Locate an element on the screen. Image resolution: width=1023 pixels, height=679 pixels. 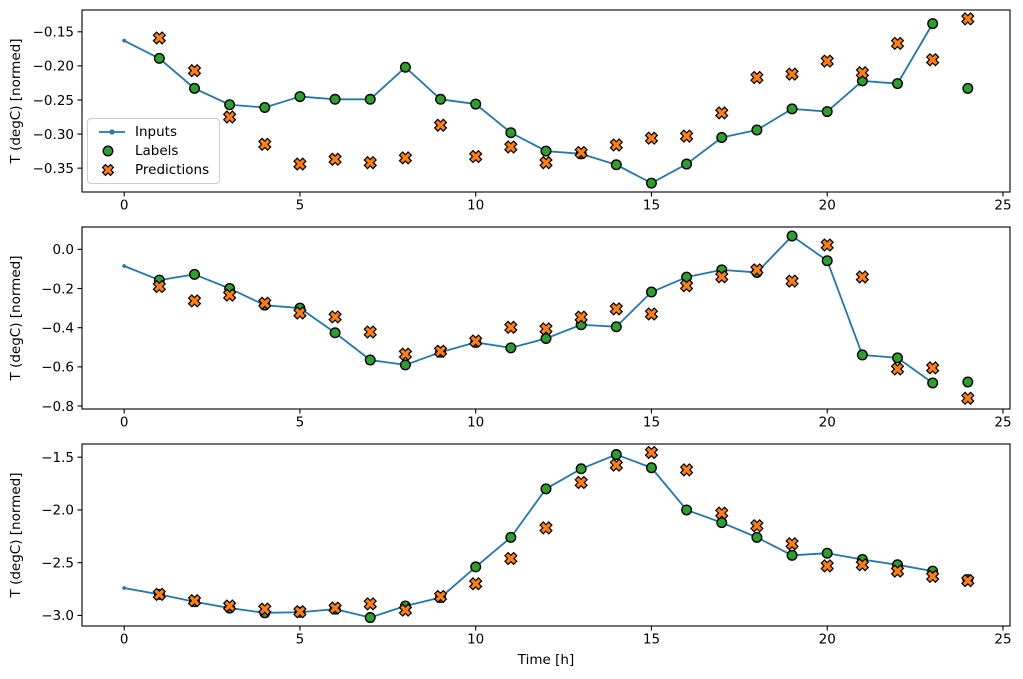
y-tick-label: −1.5 is located at coordinates (57, 458).